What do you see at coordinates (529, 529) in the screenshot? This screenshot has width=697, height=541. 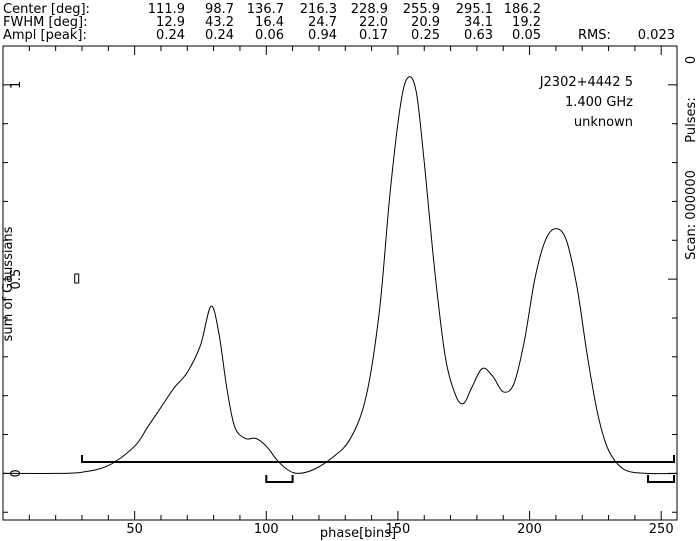 I see `x-tick-label: 200` at bounding box center [529, 529].